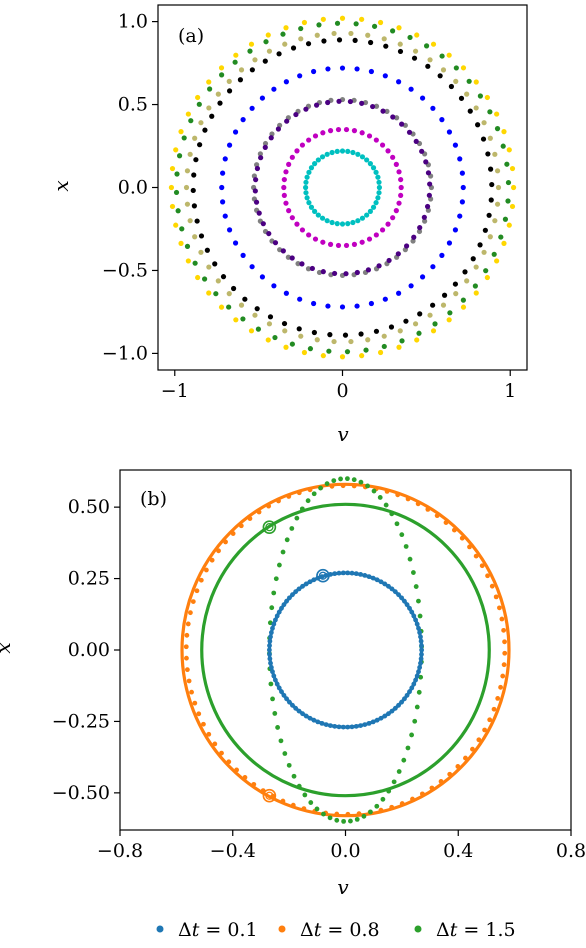 The width and height of the screenshot is (586, 948). What do you see at coordinates (345, 851) in the screenshot?
I see `x-tick-label: 0.0` at bounding box center [345, 851].